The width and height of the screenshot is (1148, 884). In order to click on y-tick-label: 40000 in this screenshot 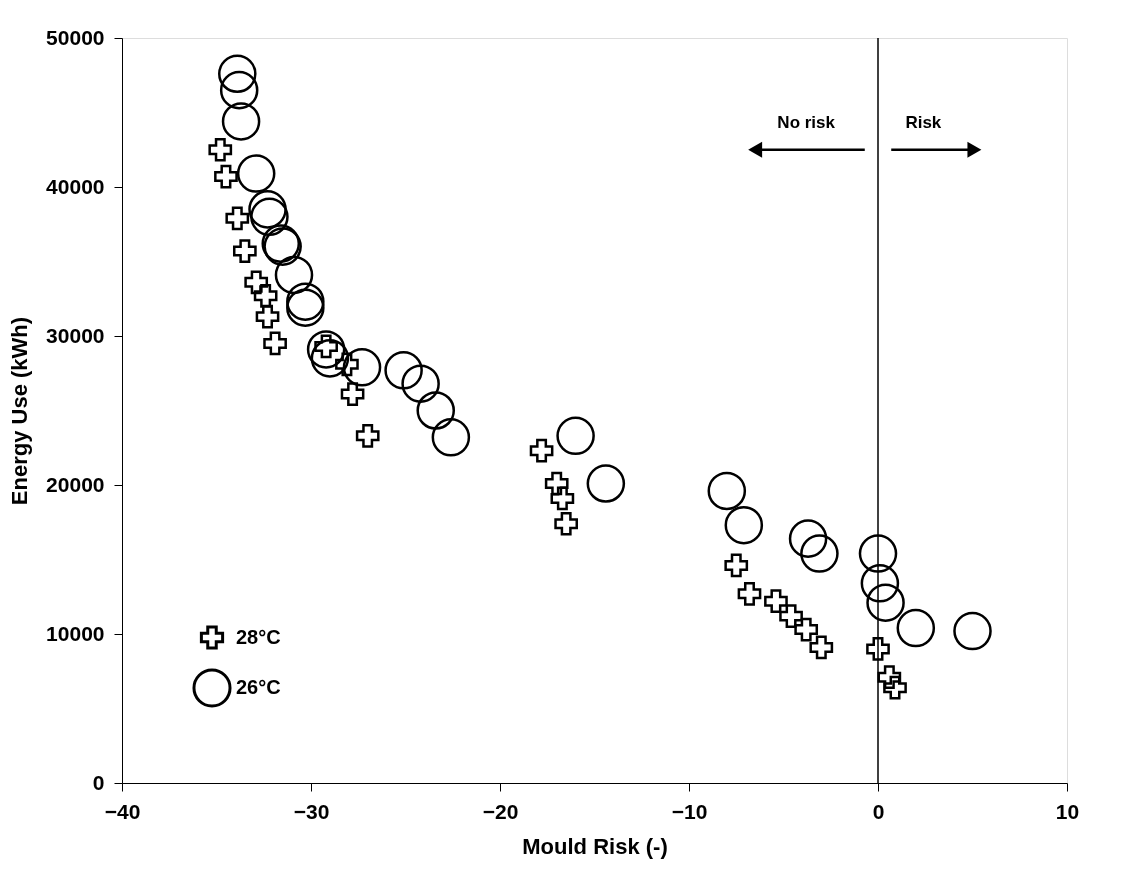, I will do `click(75, 186)`.